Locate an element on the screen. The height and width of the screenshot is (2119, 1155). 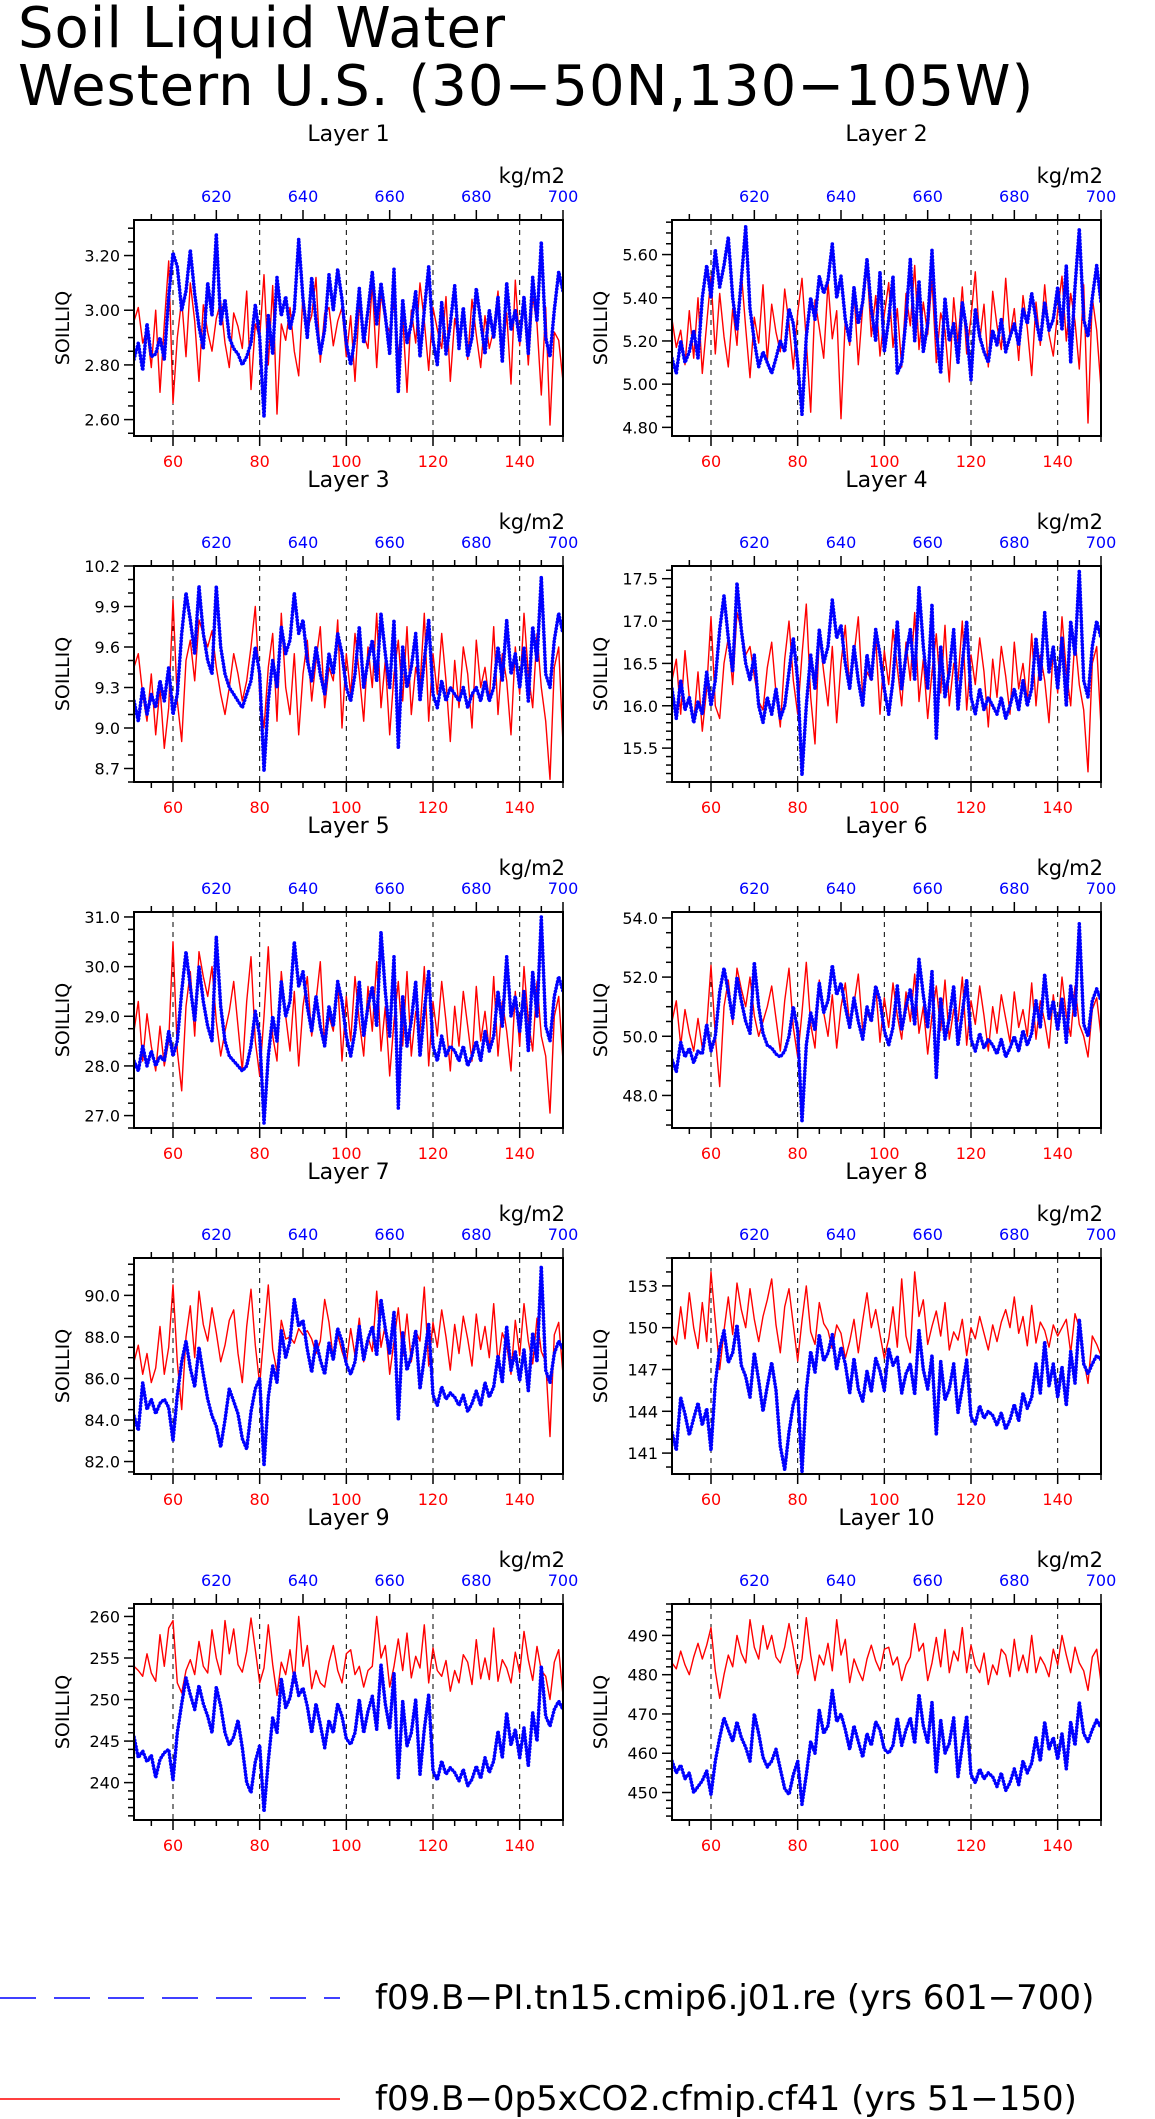
y-tick-label: 141 is located at coordinates (642, 1453).